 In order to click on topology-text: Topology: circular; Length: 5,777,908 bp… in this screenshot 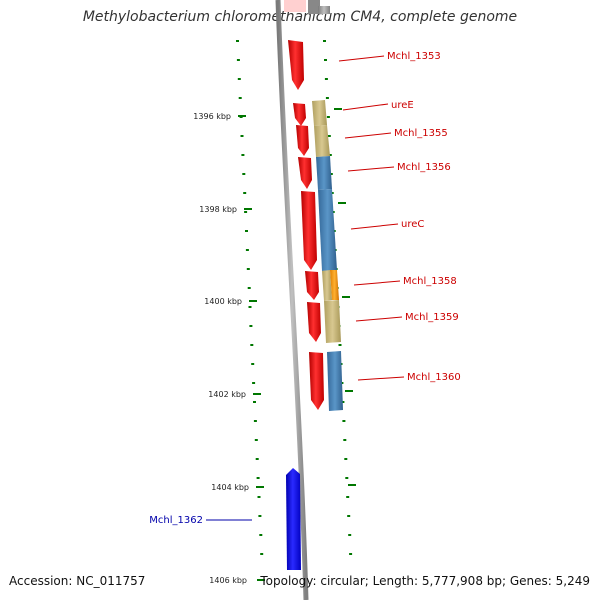, I will do `click(425, 581)`.